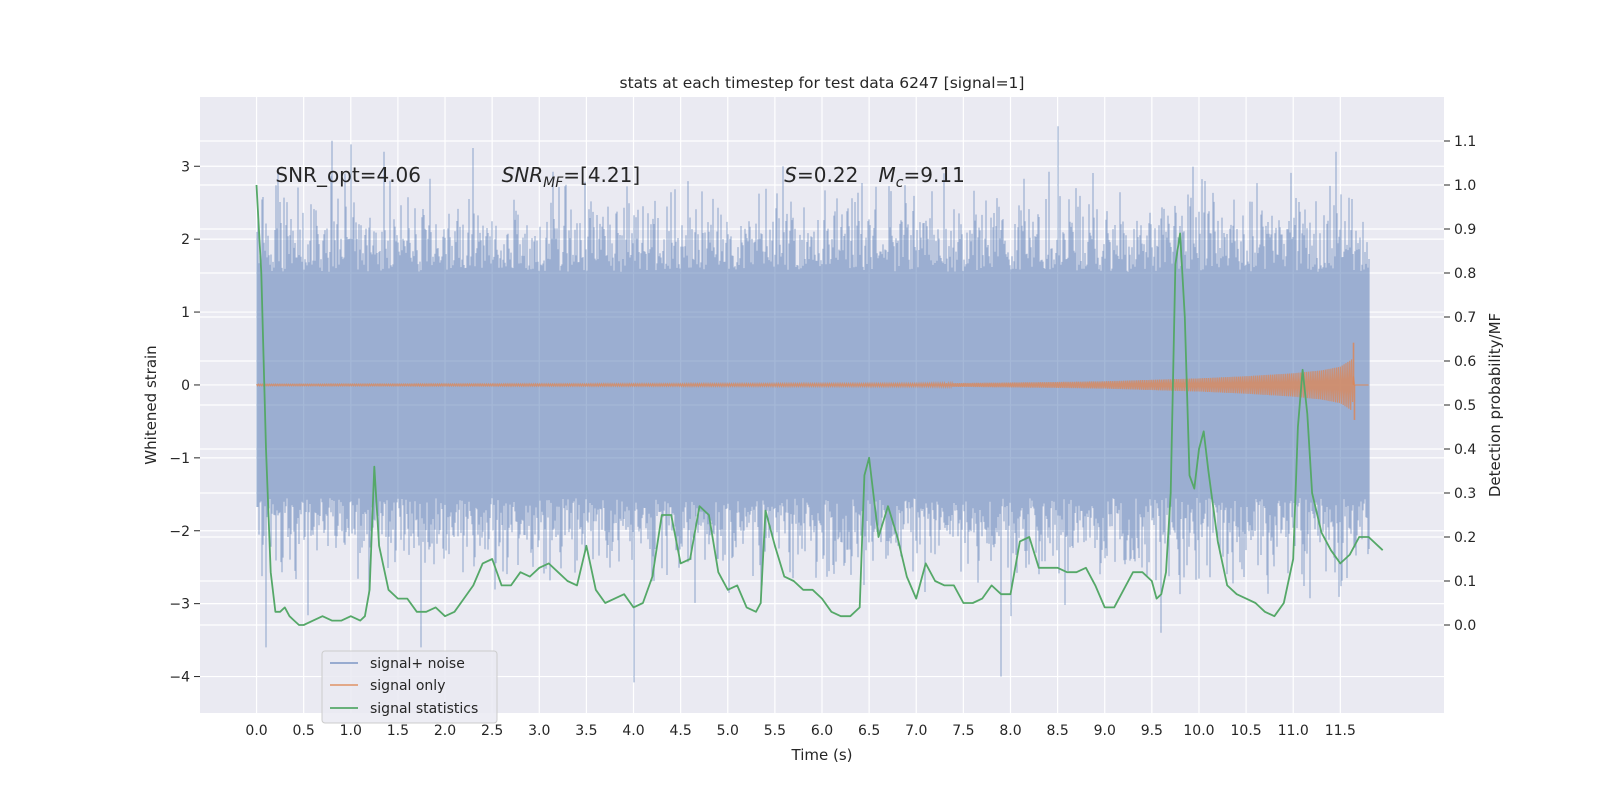 The height and width of the screenshot is (800, 1600). I want to click on signal-only-trace, so click(812, 384).